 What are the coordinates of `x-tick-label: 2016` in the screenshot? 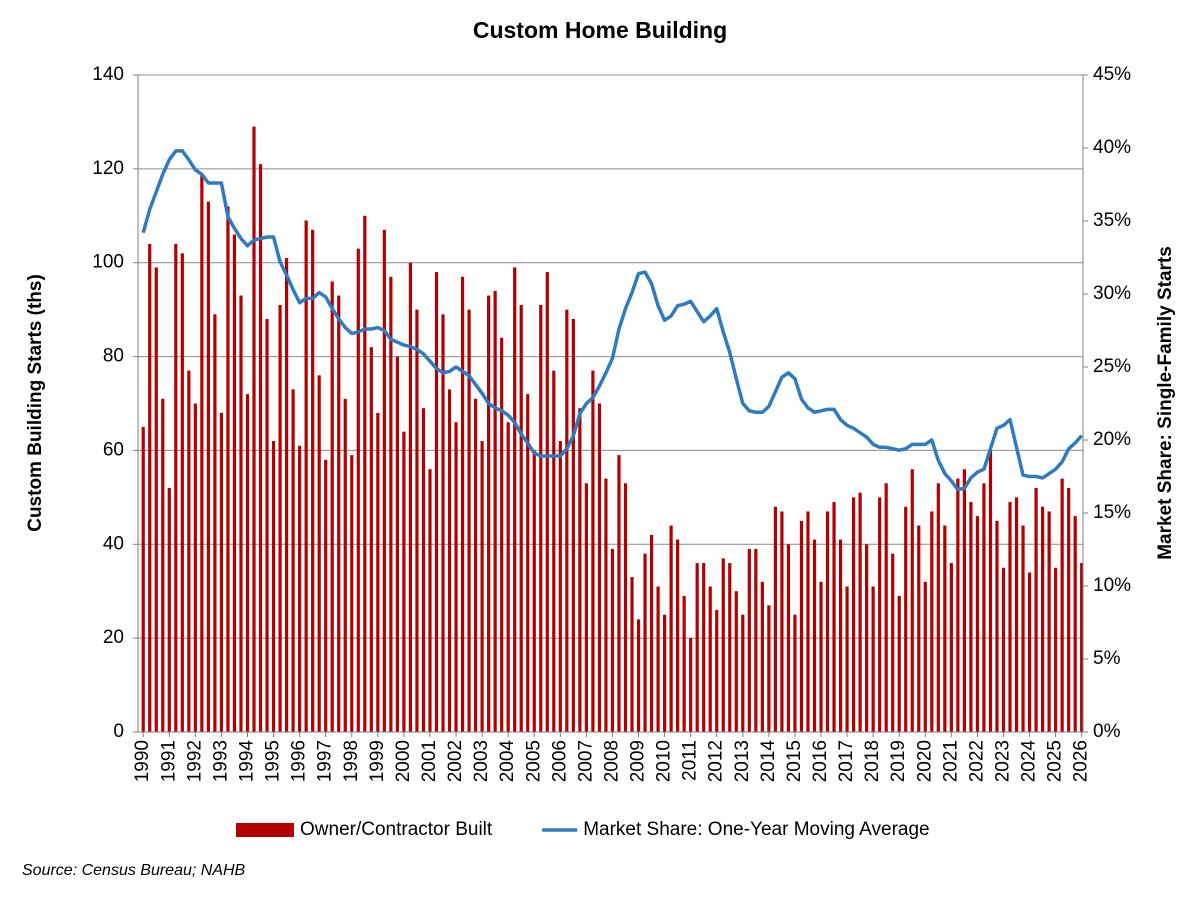 It's located at (820, 761).